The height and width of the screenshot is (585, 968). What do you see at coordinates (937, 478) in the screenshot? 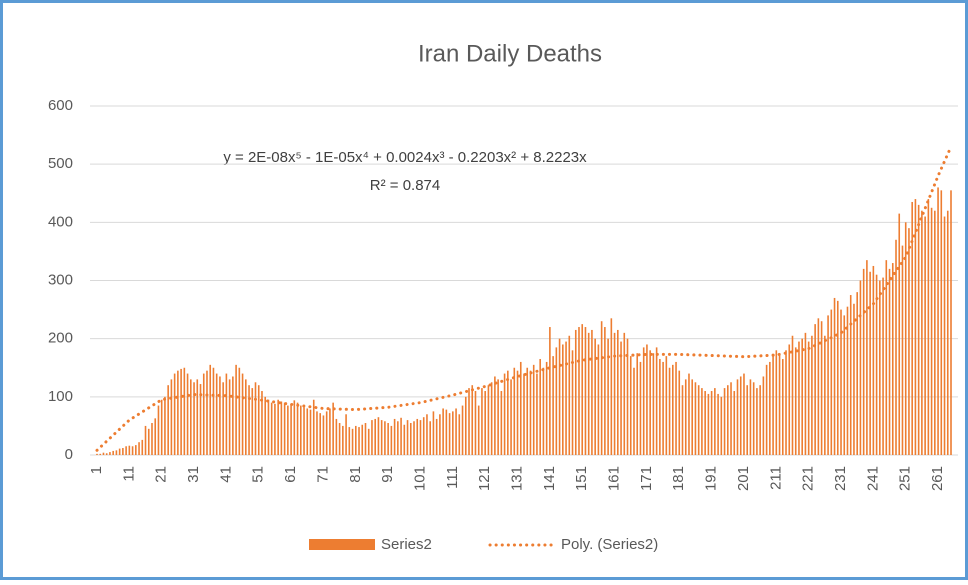
I see `x-tick-label: 261` at bounding box center [937, 478].